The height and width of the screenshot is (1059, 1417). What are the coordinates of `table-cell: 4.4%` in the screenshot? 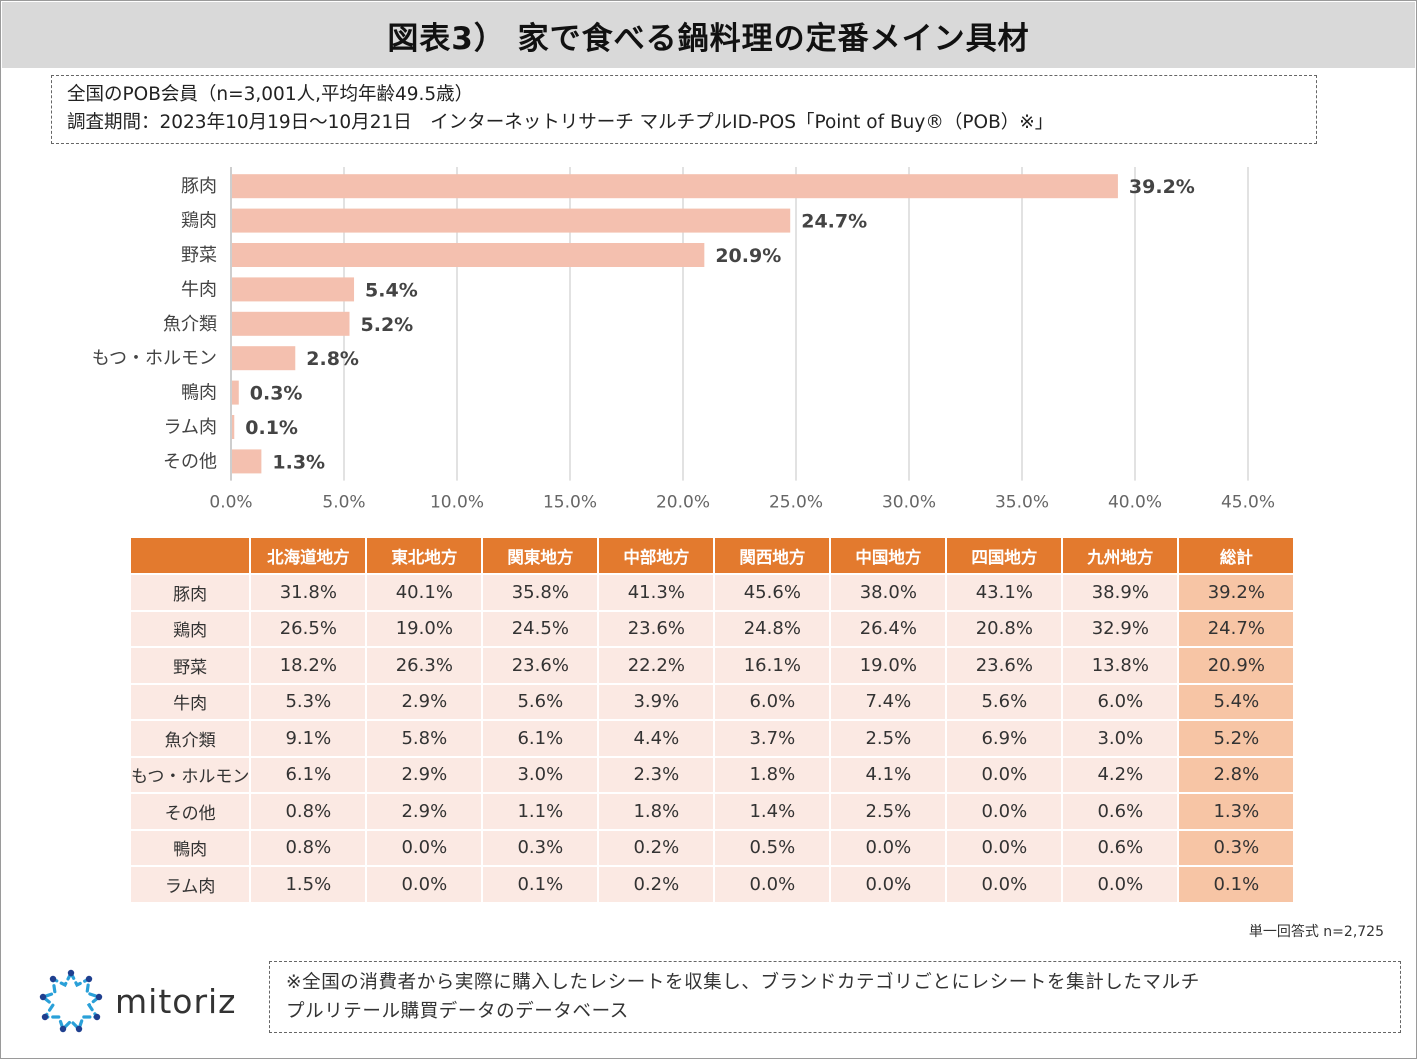 It's located at (656, 738).